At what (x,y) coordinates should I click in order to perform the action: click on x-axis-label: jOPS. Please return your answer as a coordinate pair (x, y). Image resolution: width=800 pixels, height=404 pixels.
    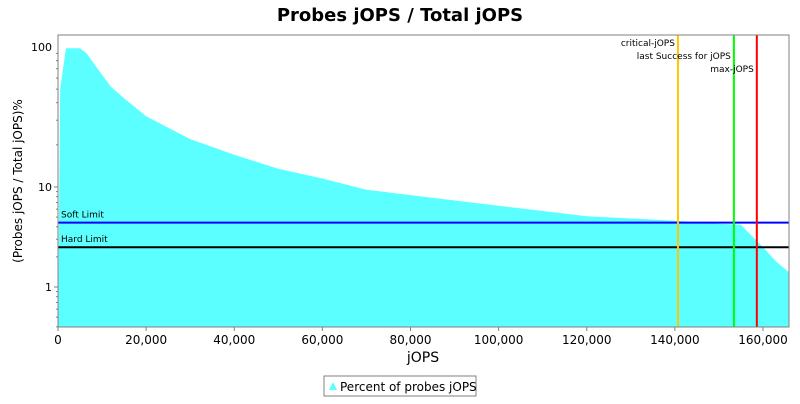
    Looking at the image, I should click on (422, 358).